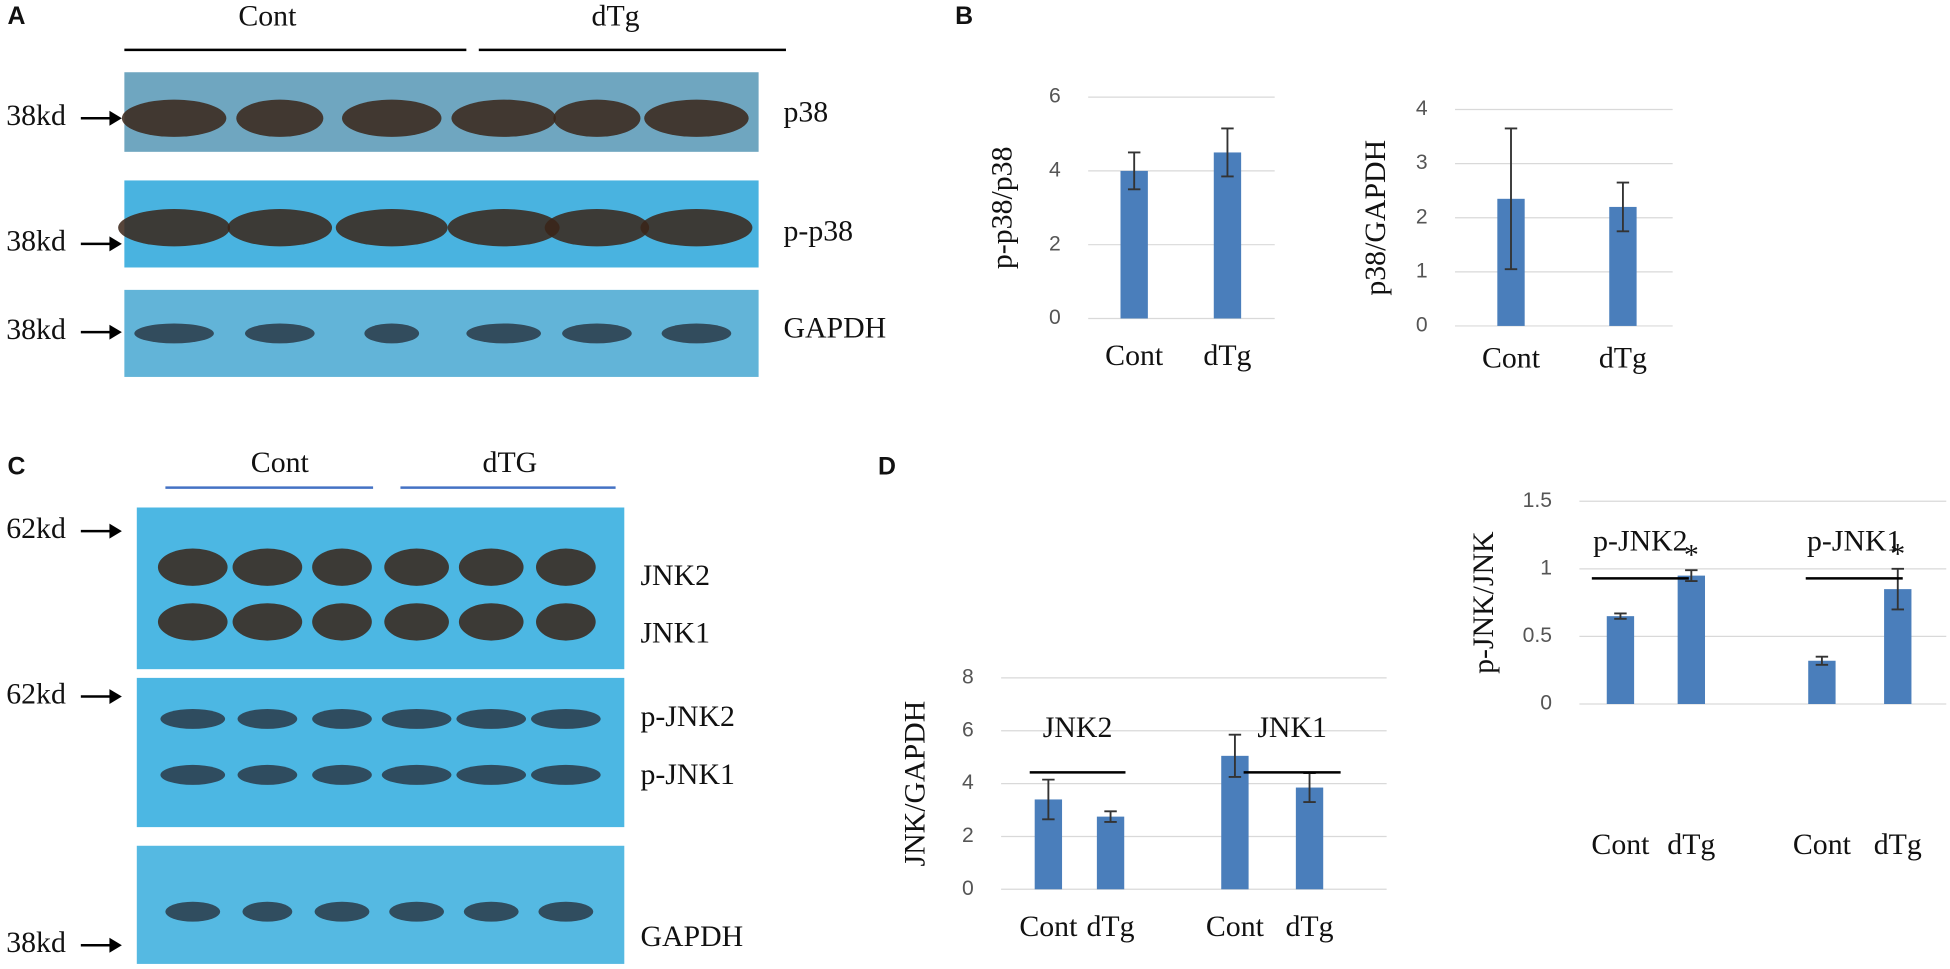 The width and height of the screenshot is (1950, 969). Describe the element at coordinates (1292, 727) in the screenshot. I see `group-label: JNK1` at that location.